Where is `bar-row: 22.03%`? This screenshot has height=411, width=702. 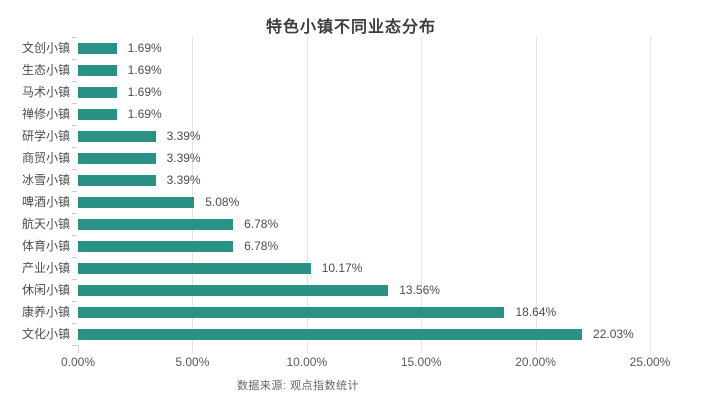 bar-row: 22.03% is located at coordinates (384, 334).